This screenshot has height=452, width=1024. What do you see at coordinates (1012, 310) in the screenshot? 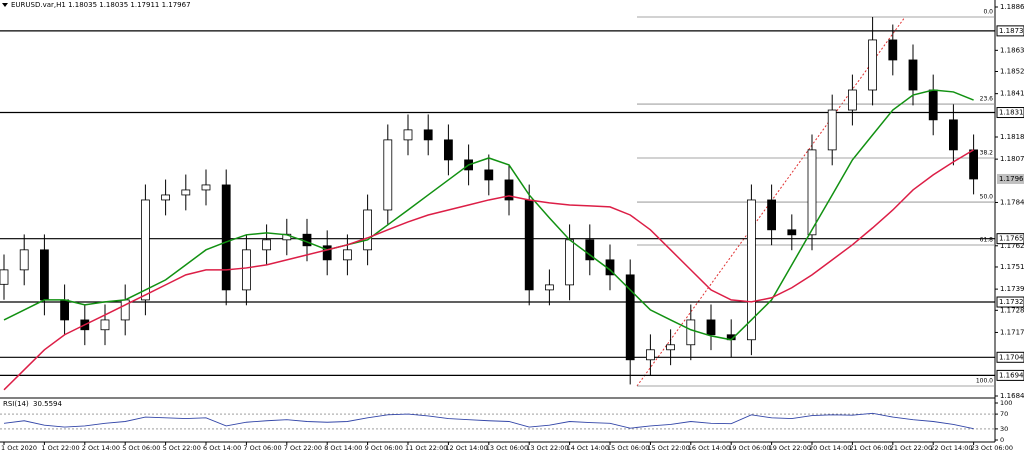
I see `y-tick-label: 1.17285` at bounding box center [1012, 310].